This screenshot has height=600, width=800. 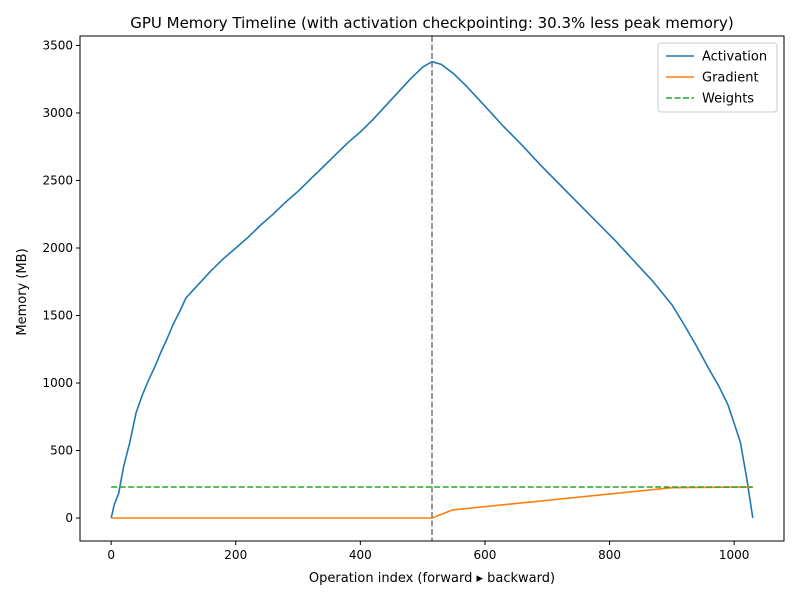 What do you see at coordinates (57, 45) in the screenshot?
I see `y-tick-label: 3500` at bounding box center [57, 45].